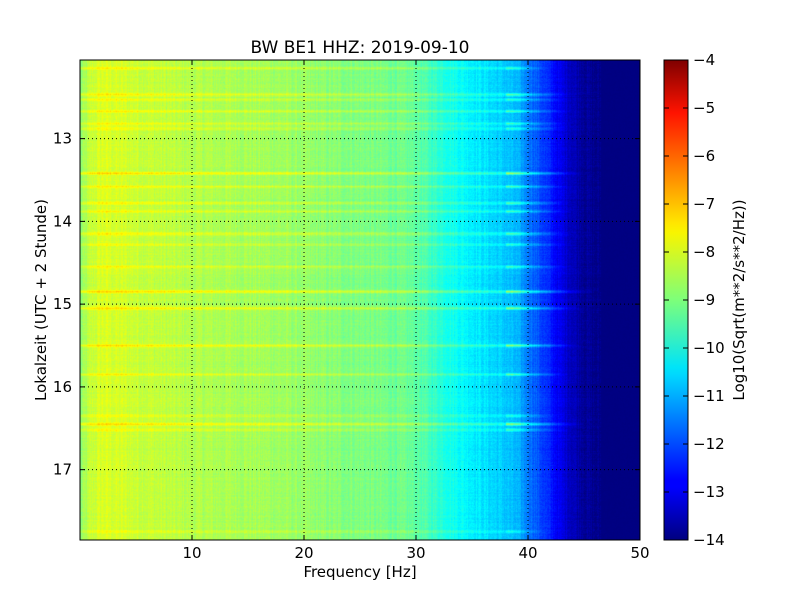 The width and height of the screenshot is (800, 600). I want to click on x-axis-label: Frequency [Hz], so click(359, 572).